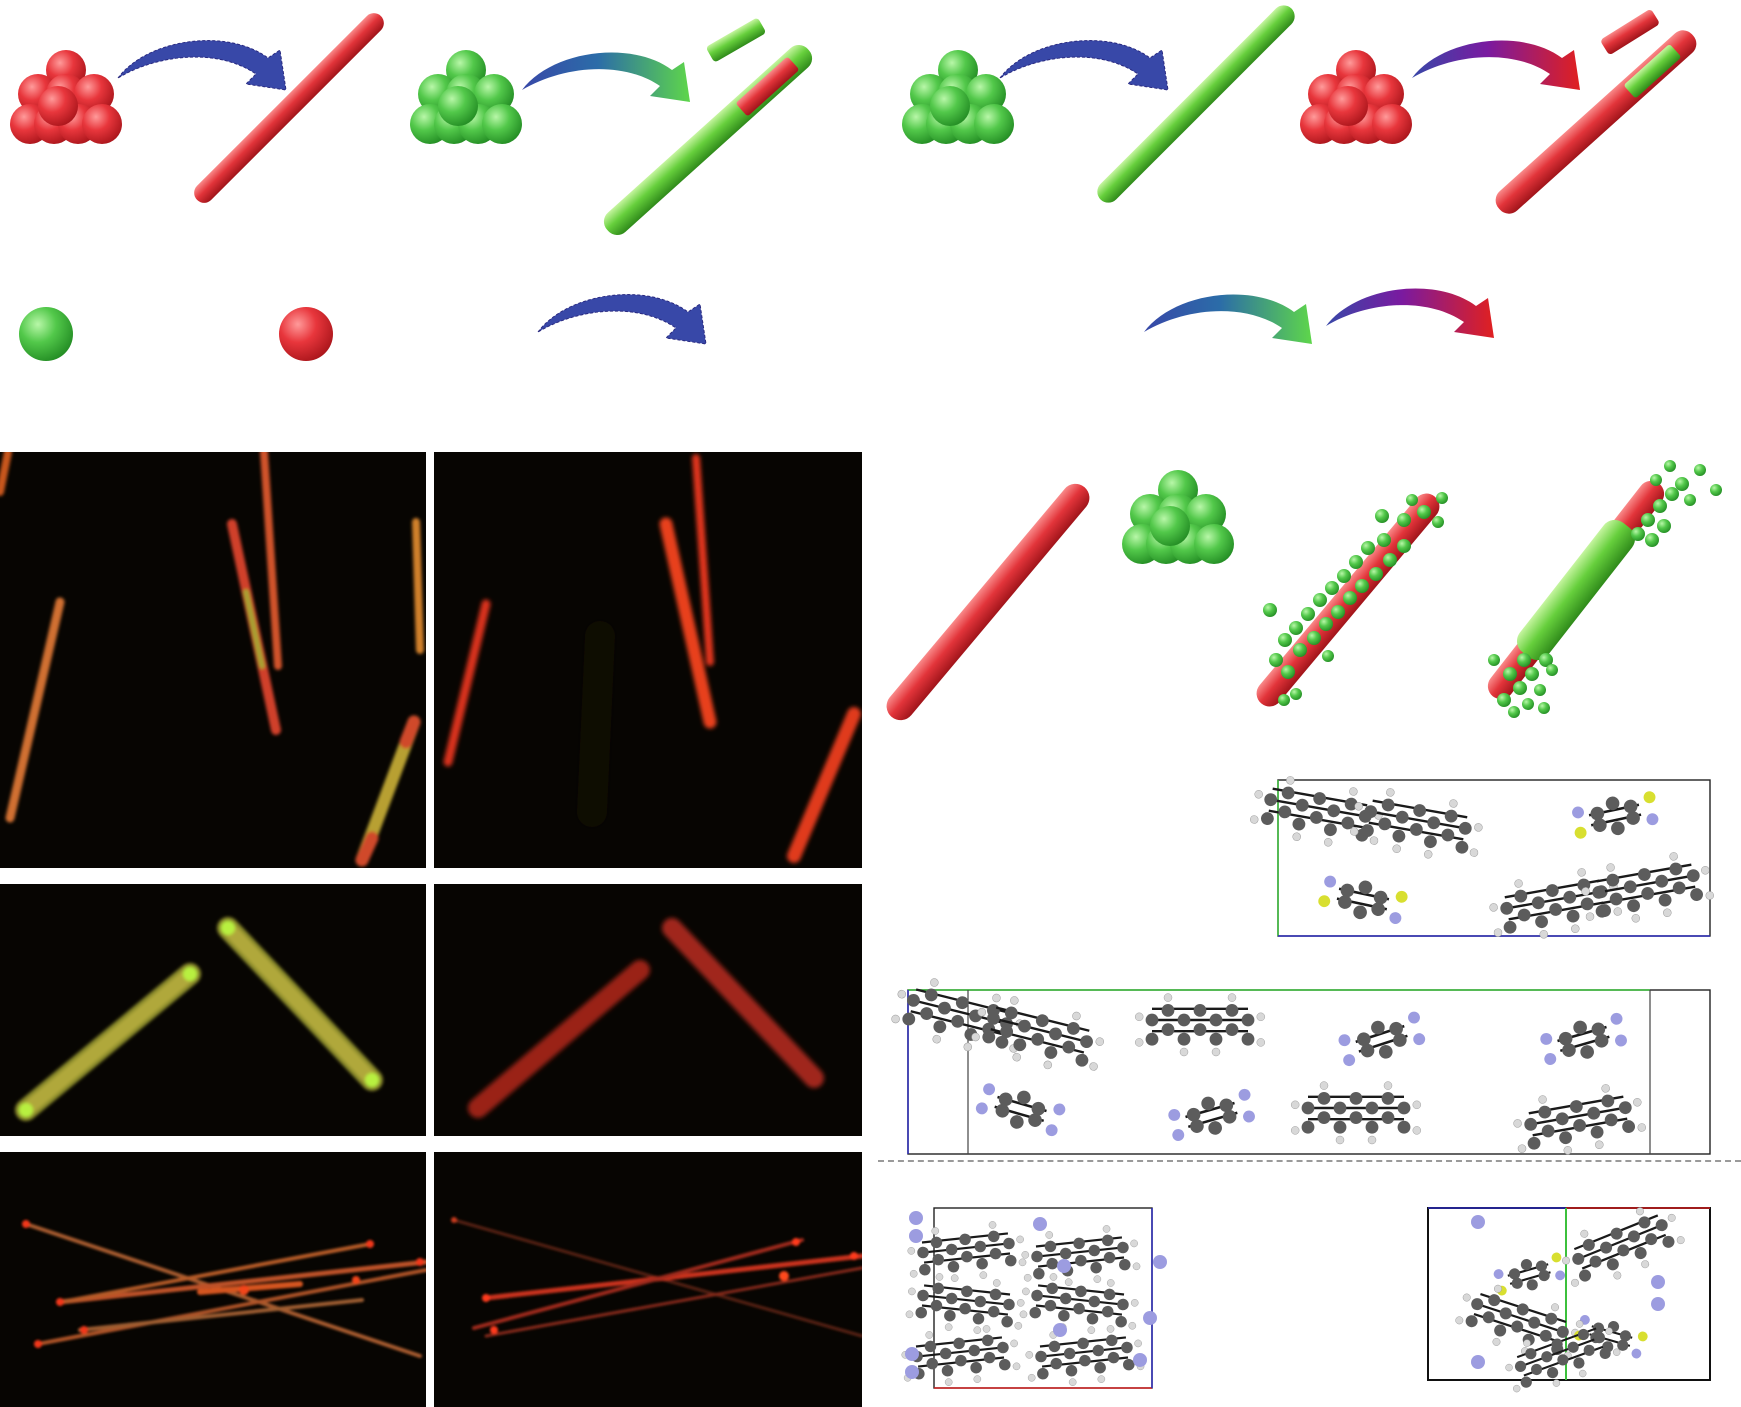 This screenshot has width=1741, height=1407. Describe the element at coordinates (46, 334) in the screenshot. I see `green-molecule-icon` at that location.